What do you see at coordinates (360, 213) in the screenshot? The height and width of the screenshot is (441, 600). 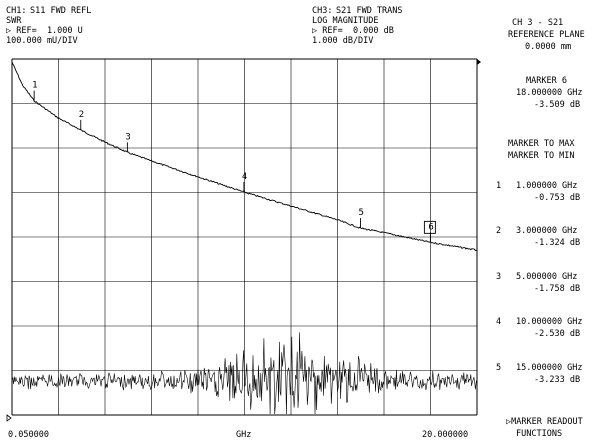 I see `marker-5-label: 5` at bounding box center [360, 213].